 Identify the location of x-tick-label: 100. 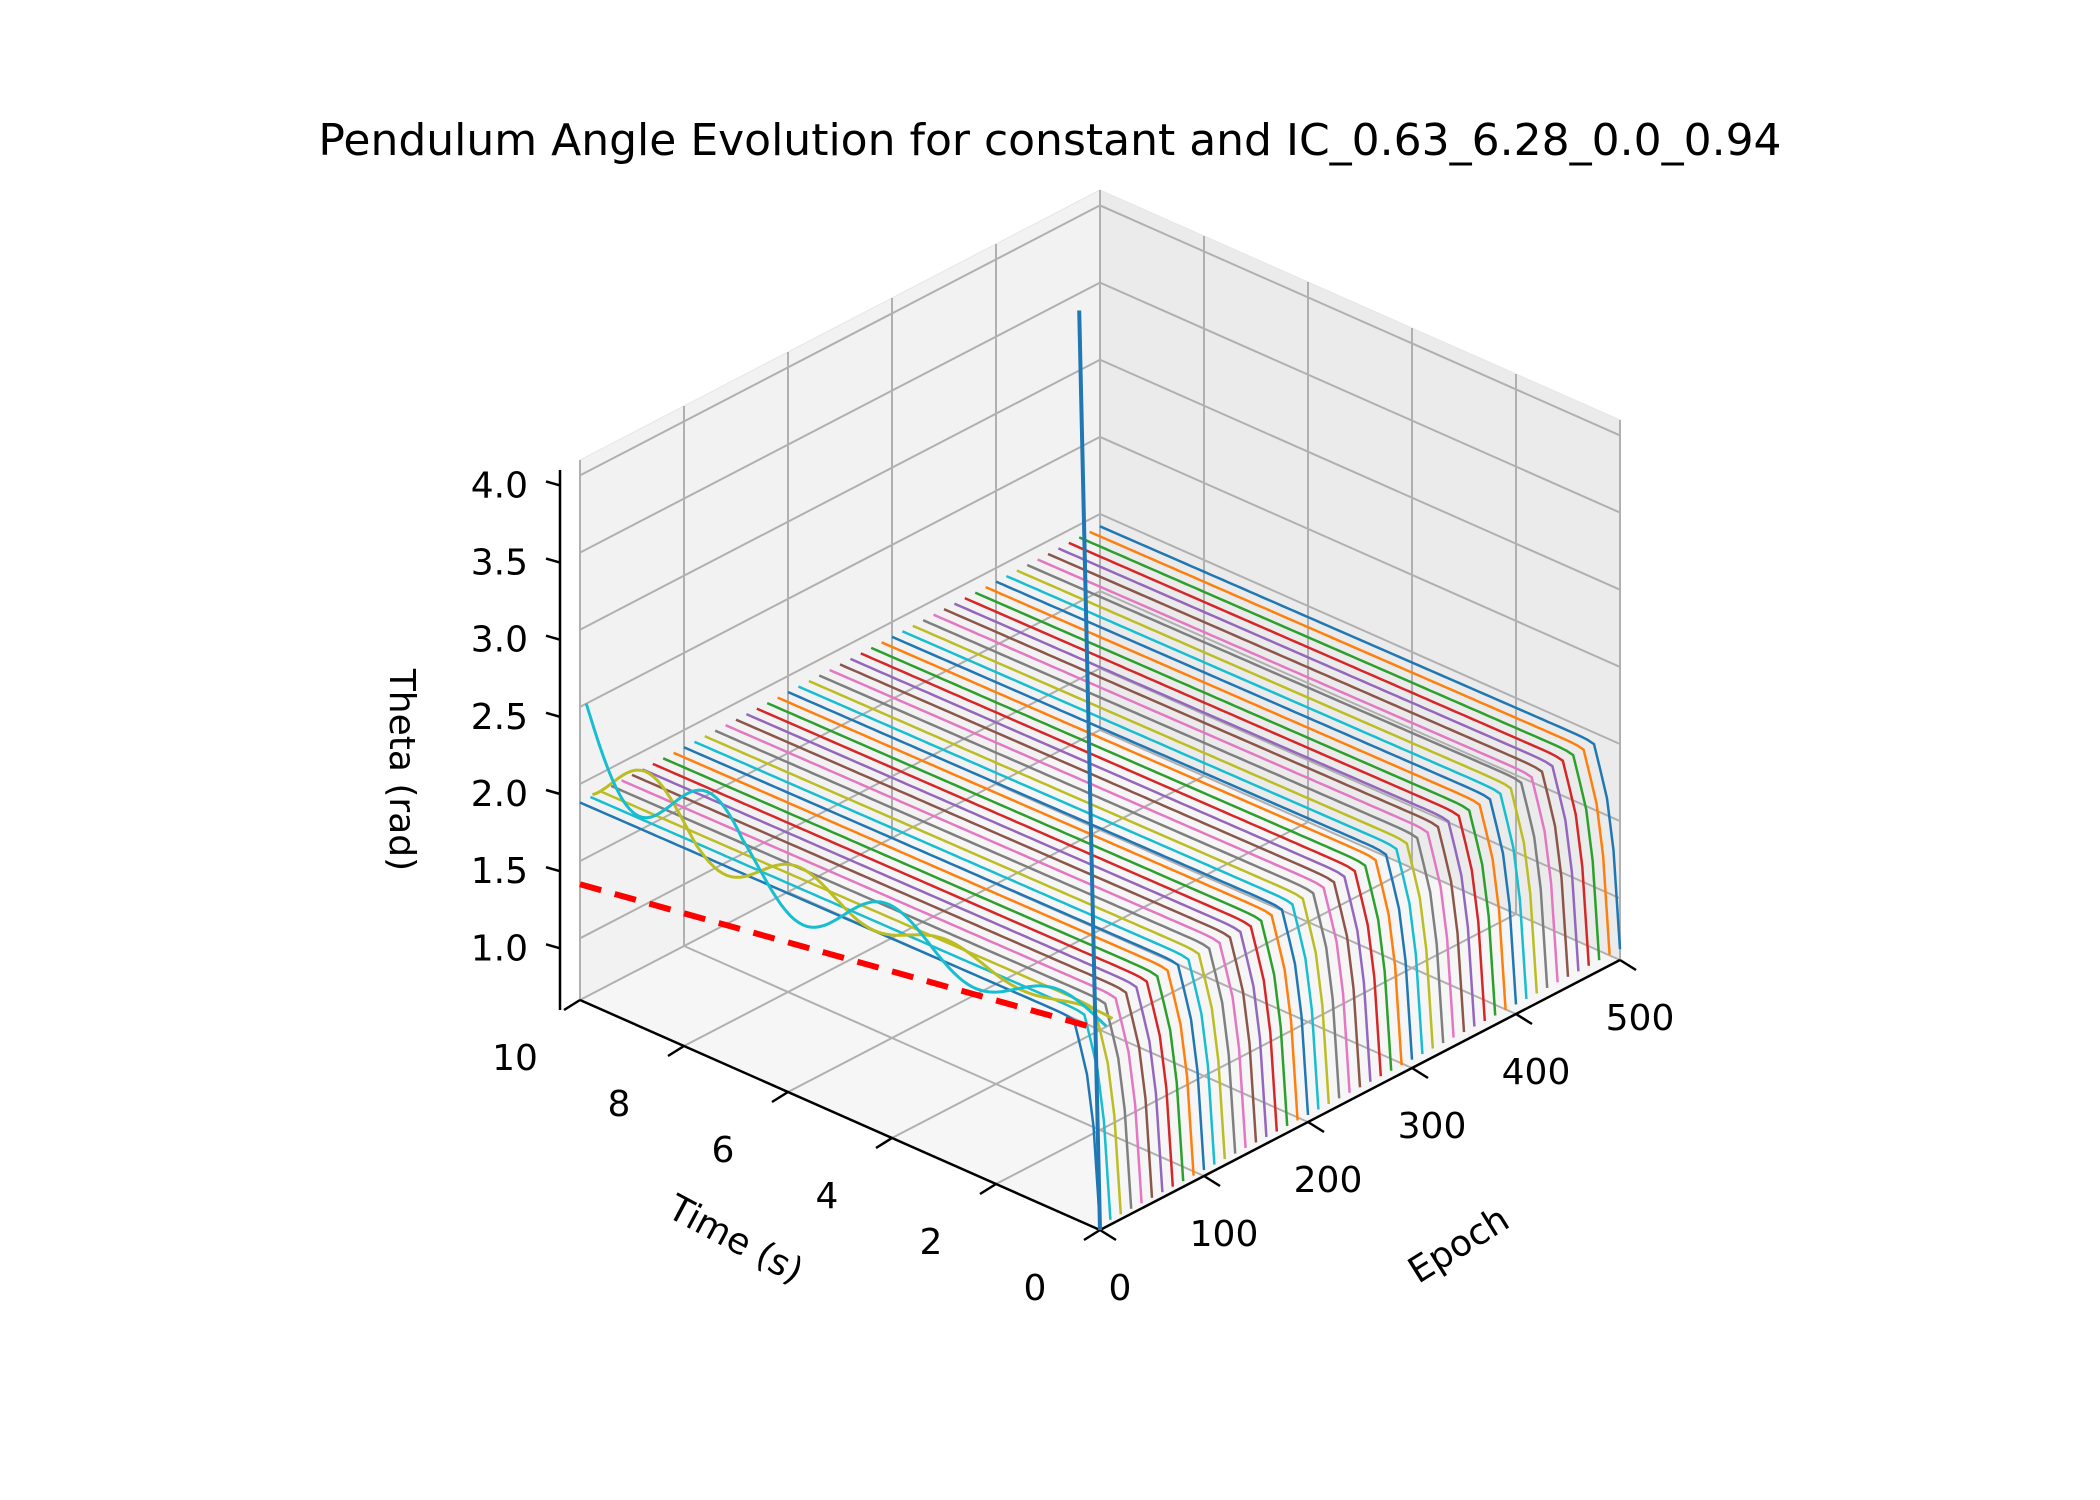
(1224, 1234).